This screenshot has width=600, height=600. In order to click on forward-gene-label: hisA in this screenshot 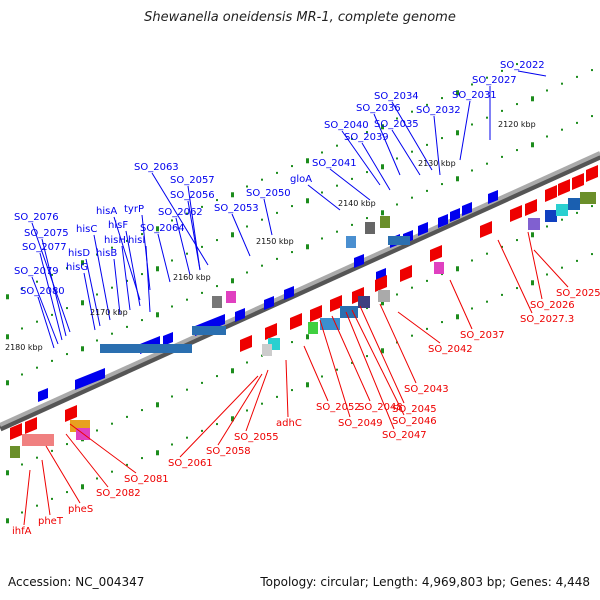, I will do `click(106, 211)`.